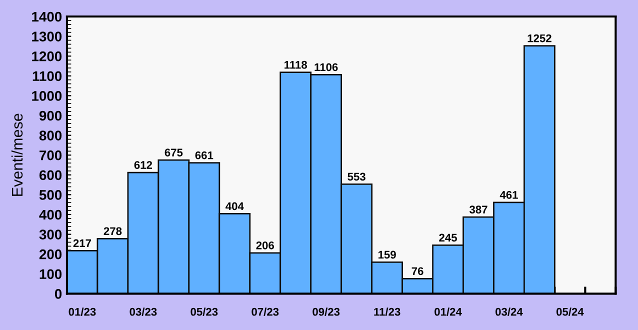  Describe the element at coordinates (509, 194) in the screenshot. I see `data-label: 461` at that location.